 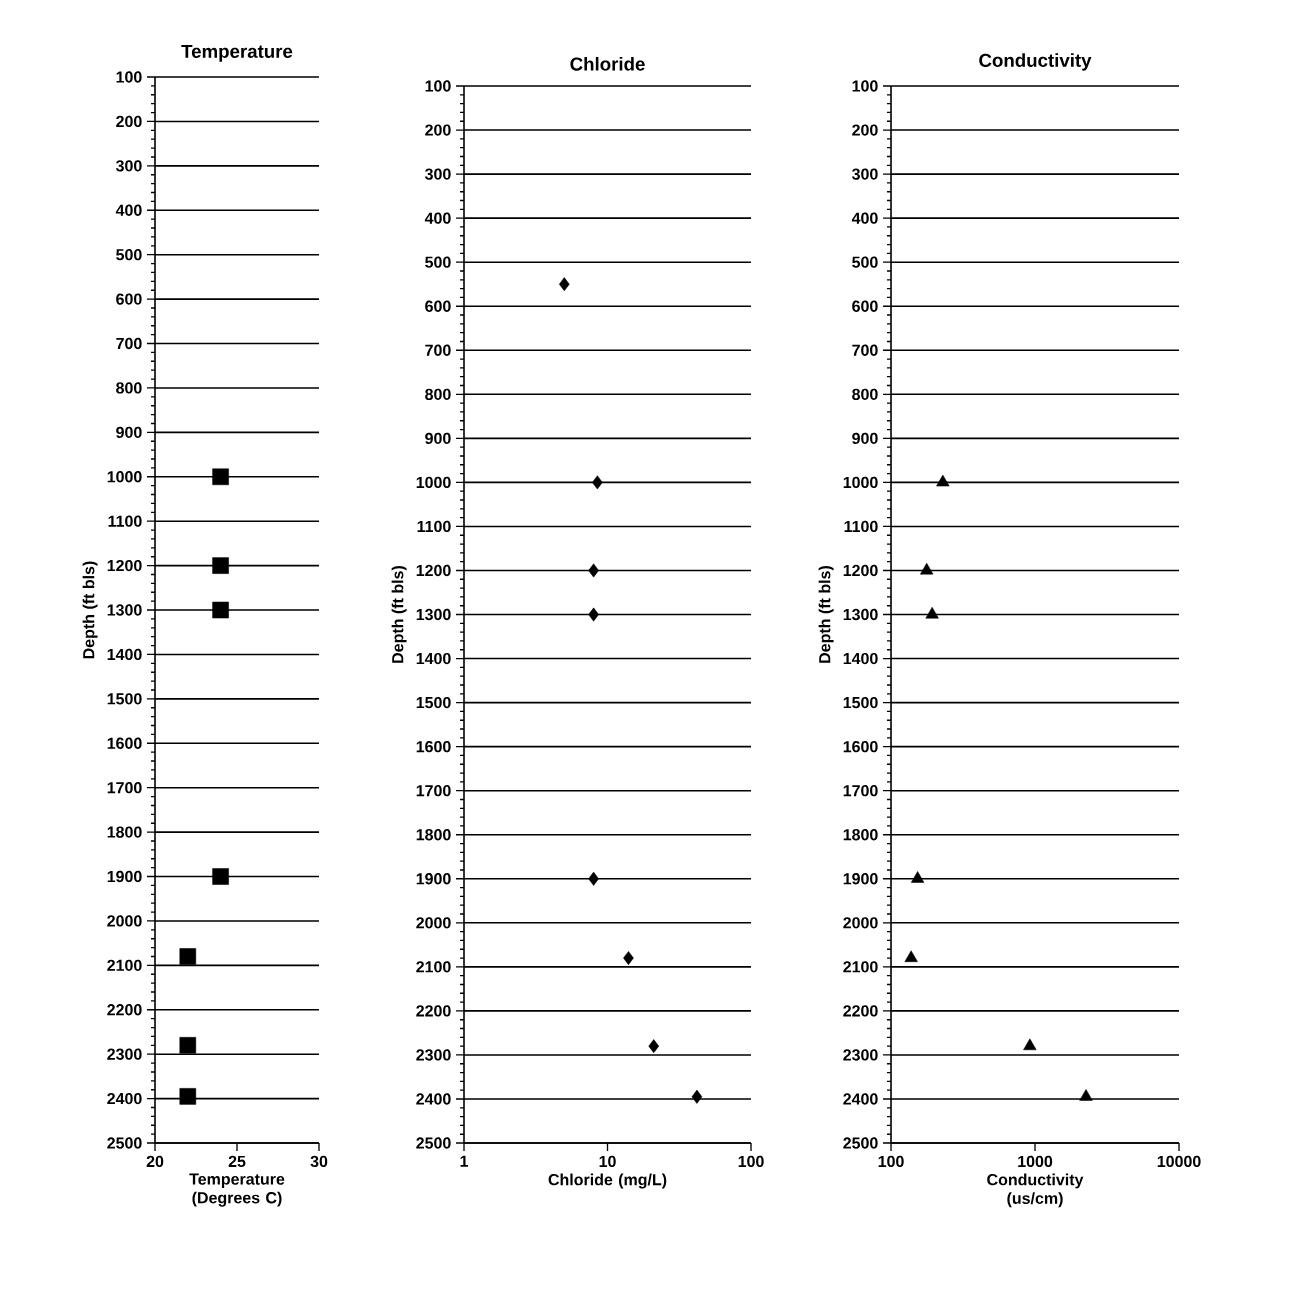 What do you see at coordinates (1035, 1190) in the screenshot?
I see `x-axis-title: Conductivity (us/cm)` at bounding box center [1035, 1190].